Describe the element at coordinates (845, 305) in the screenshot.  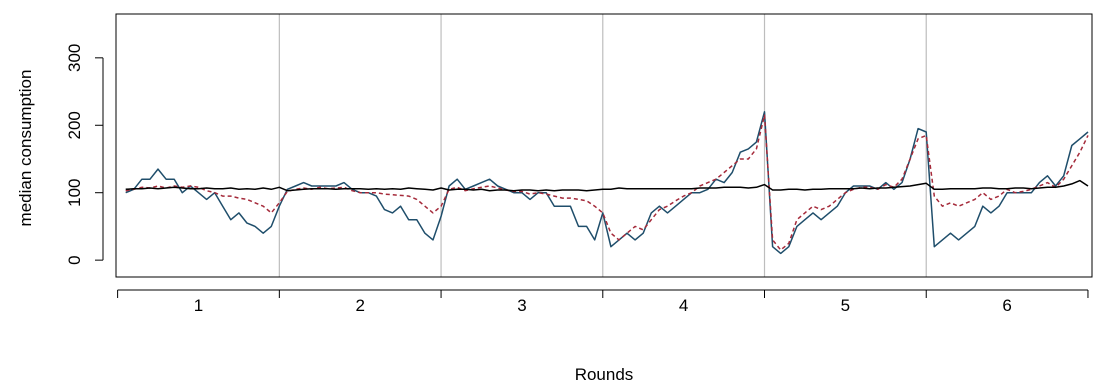
I see `x-tick-label: 5` at that location.